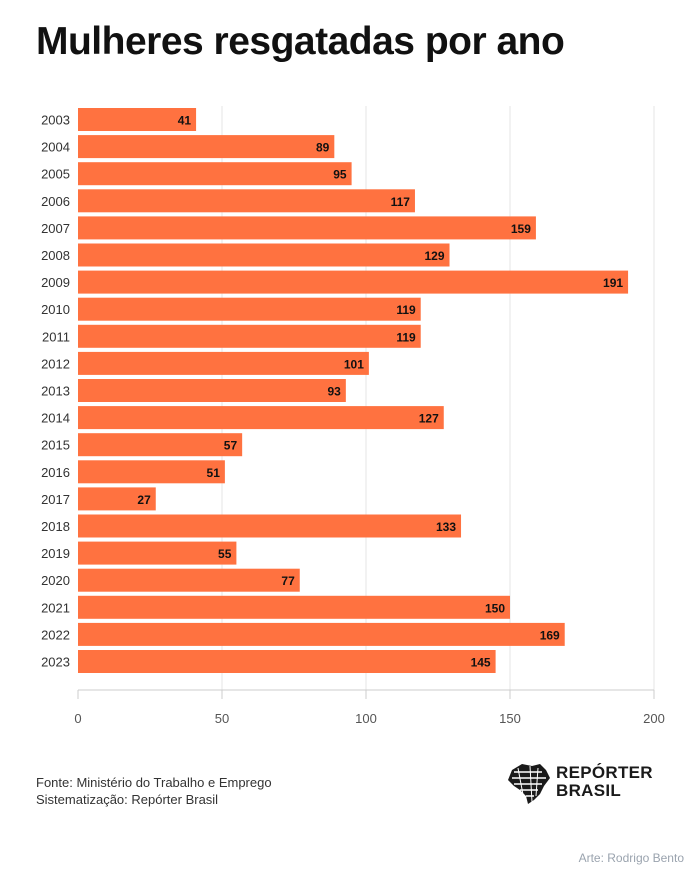 Image resolution: width=700 pixels, height=879 pixels. I want to click on value-label: 117, so click(401, 202).